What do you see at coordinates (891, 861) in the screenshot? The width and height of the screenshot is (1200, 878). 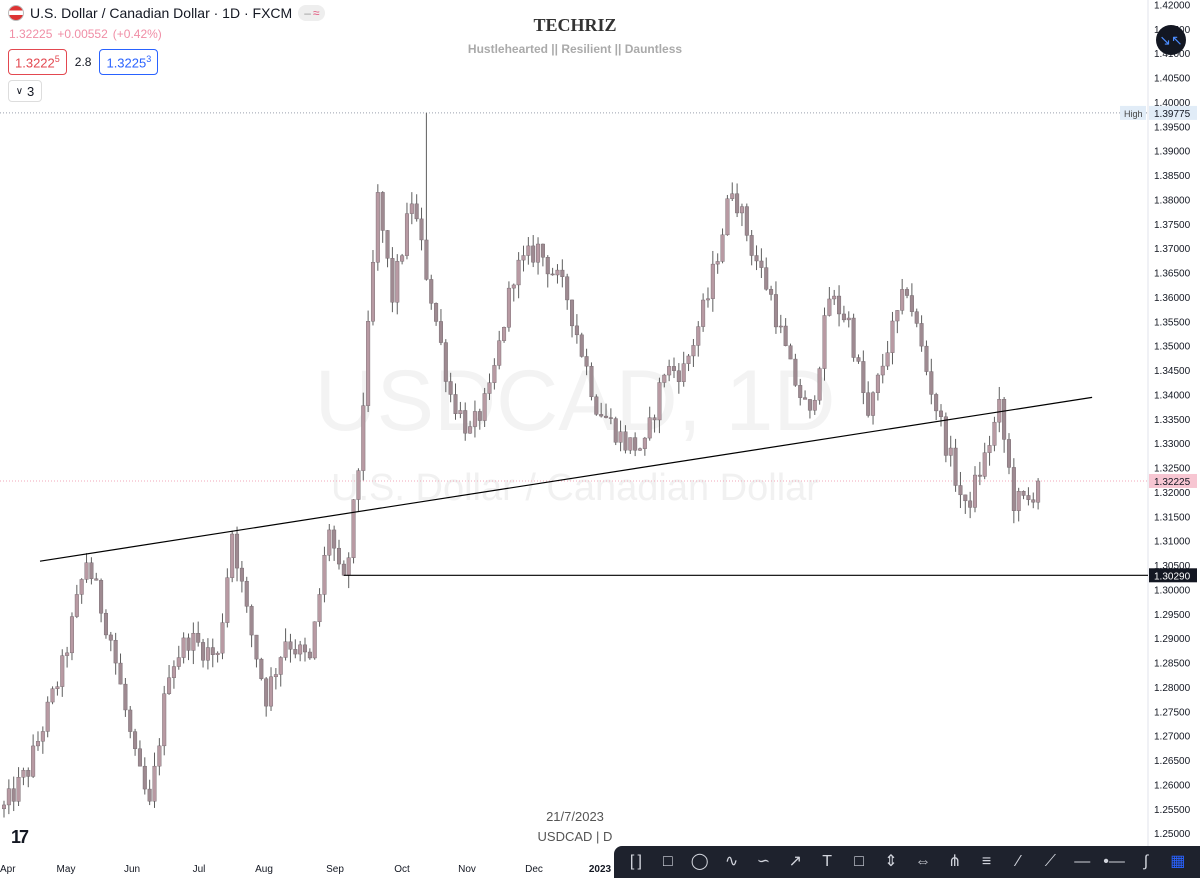 I see `price-range-icon: ⇕` at bounding box center [891, 861].